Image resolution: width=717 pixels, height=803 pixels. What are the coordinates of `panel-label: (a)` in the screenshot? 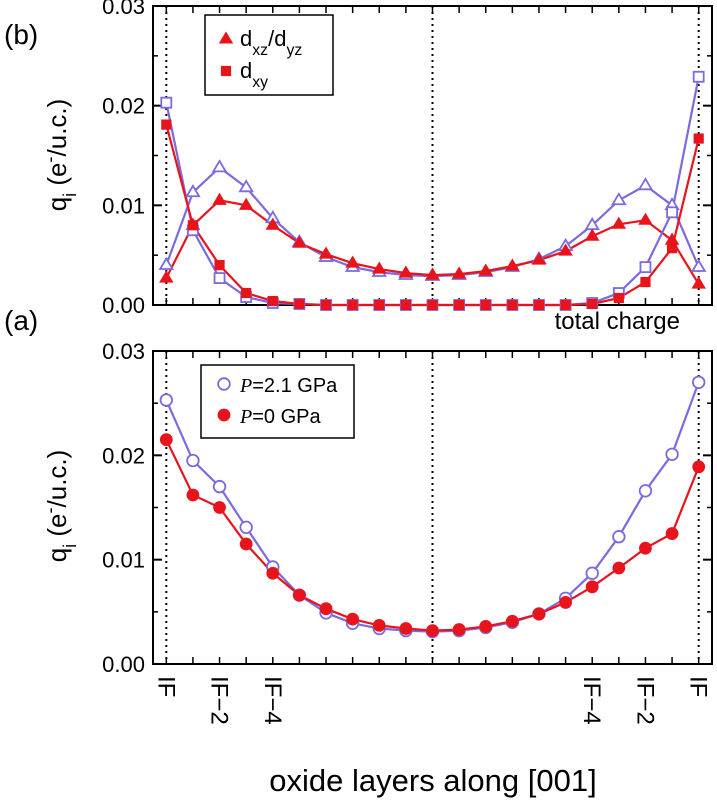 It's located at (21, 320).